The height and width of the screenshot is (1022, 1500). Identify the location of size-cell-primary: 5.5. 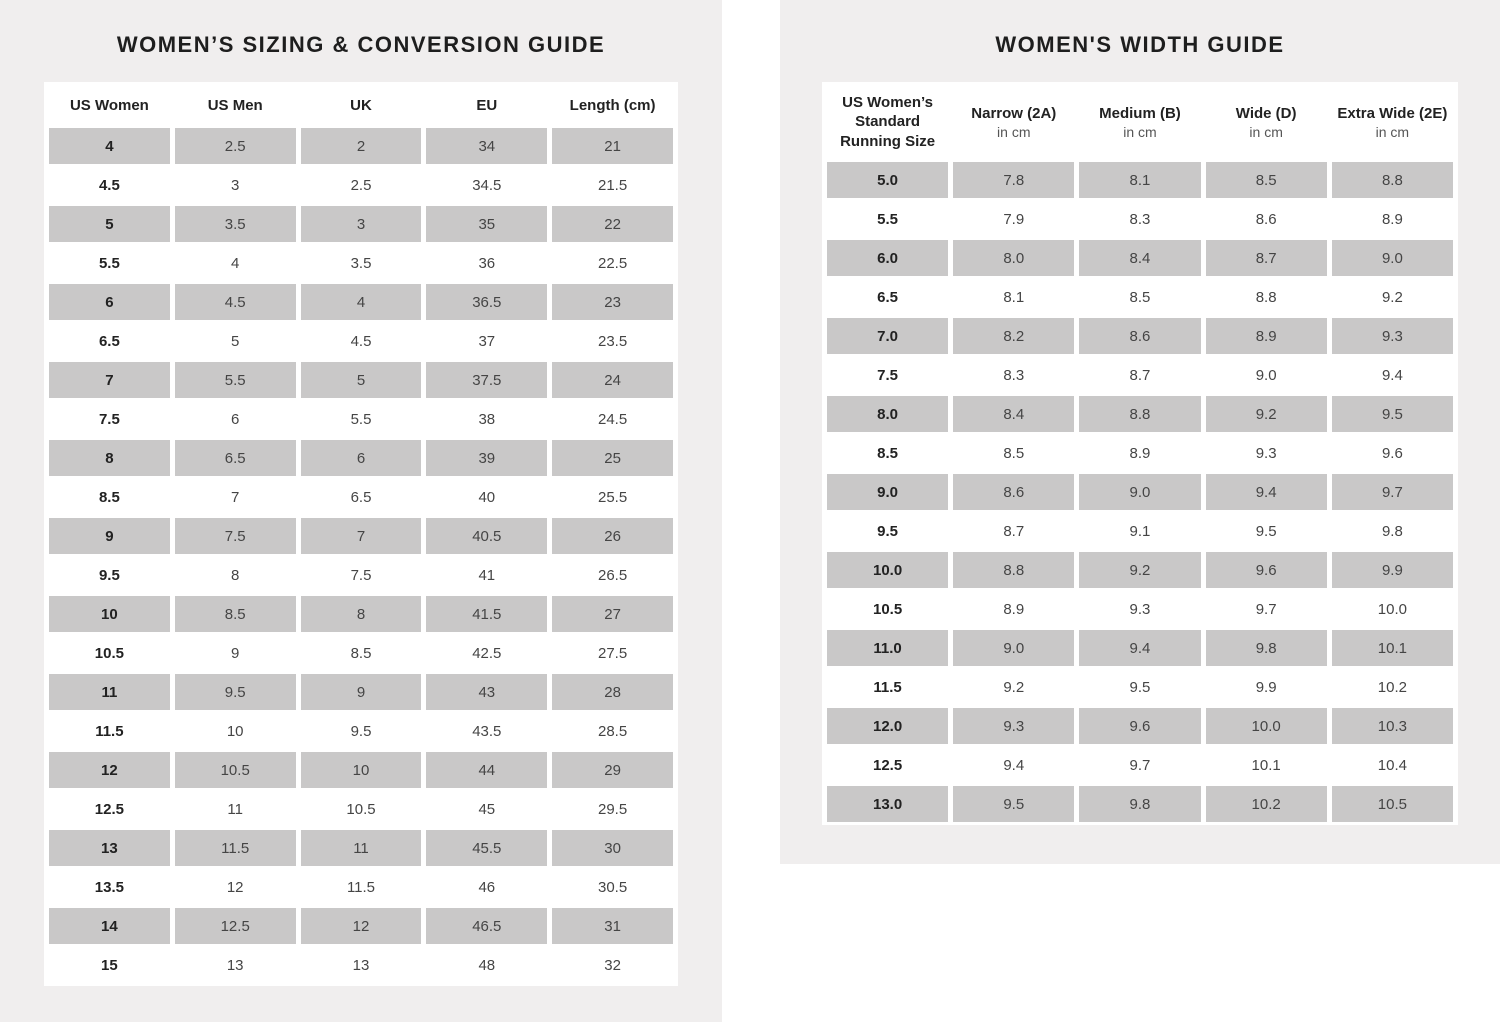
(888, 219).